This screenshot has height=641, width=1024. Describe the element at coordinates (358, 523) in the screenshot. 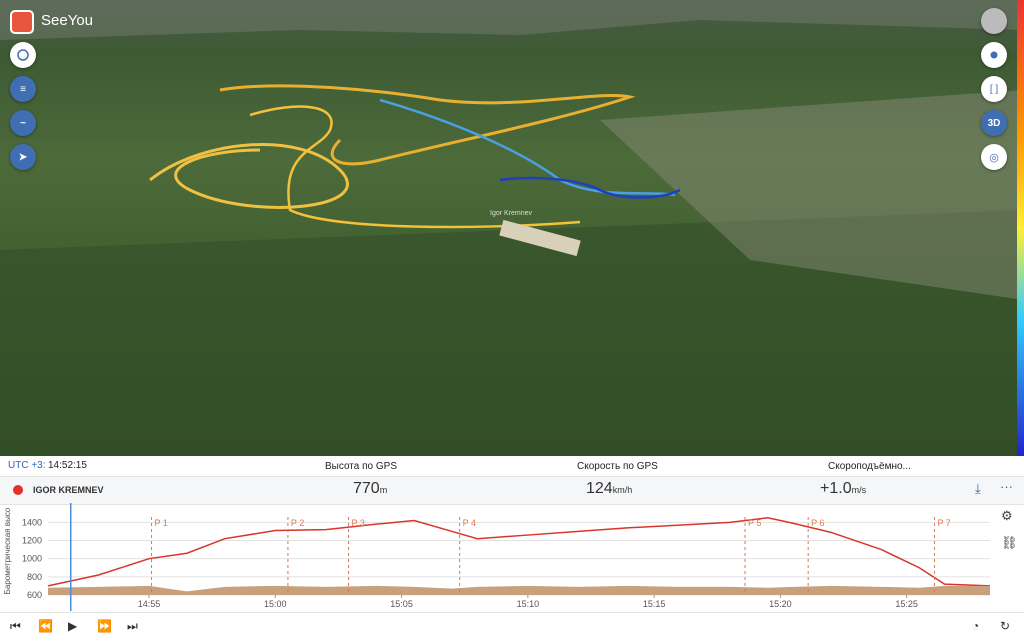

I see `waypoint-label: P 3` at that location.